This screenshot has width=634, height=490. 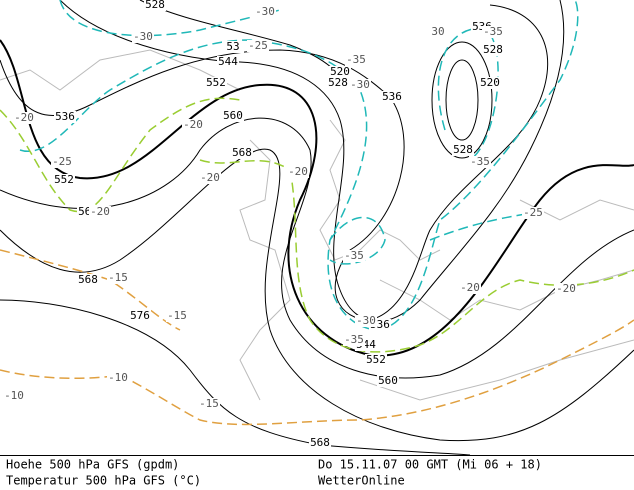 I want to click on footer-text: WetterOnline, so click(x=361, y=481).